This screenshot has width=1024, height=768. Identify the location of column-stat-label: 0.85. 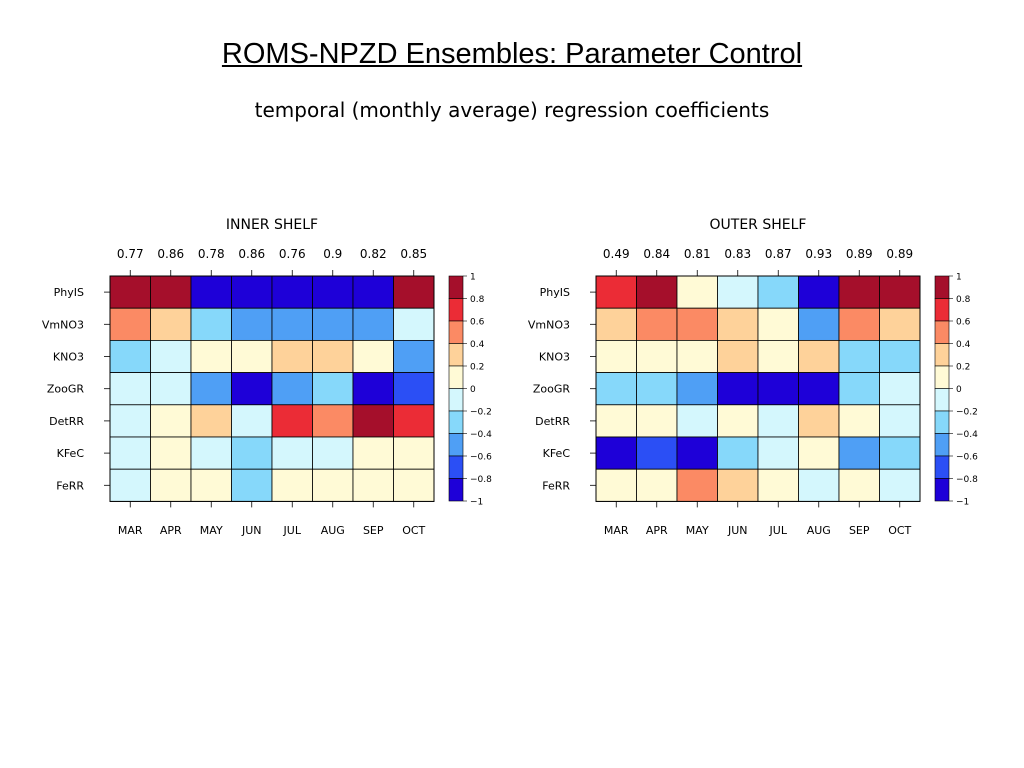
(413, 254).